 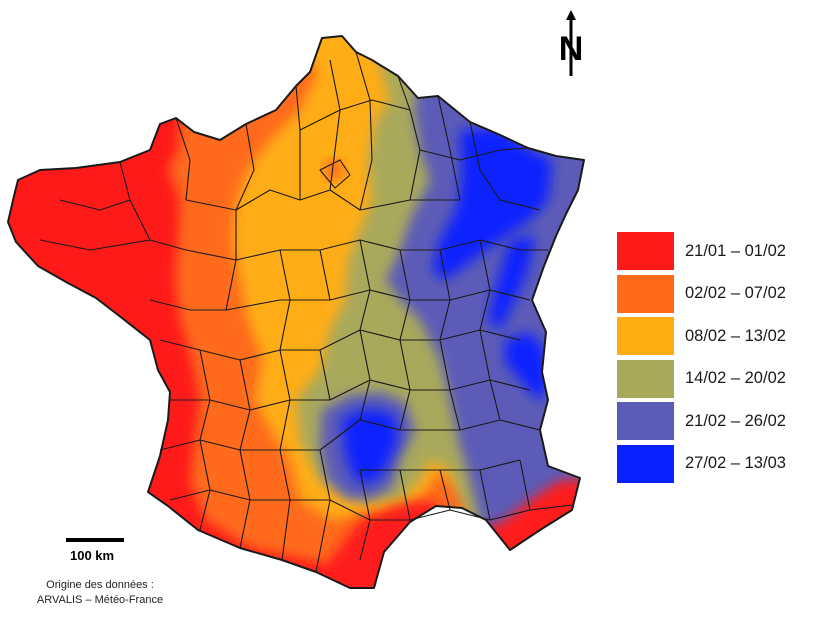 I want to click on legend-item: 21/02 – 26/02, so click(x=717, y=421).